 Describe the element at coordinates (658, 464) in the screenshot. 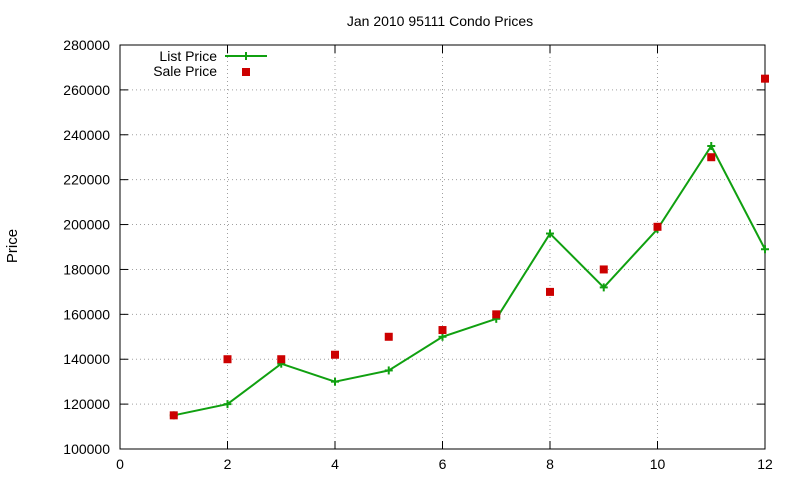

I see `x-tick-label: 10` at that location.